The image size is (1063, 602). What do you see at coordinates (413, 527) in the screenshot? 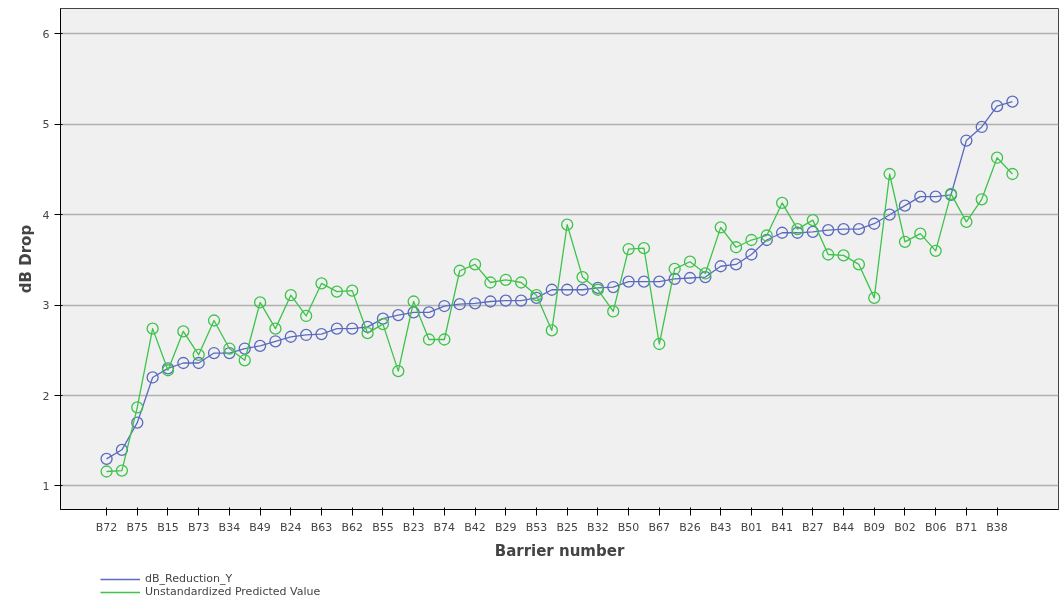
I see `x-tick-label: B23` at bounding box center [413, 527].